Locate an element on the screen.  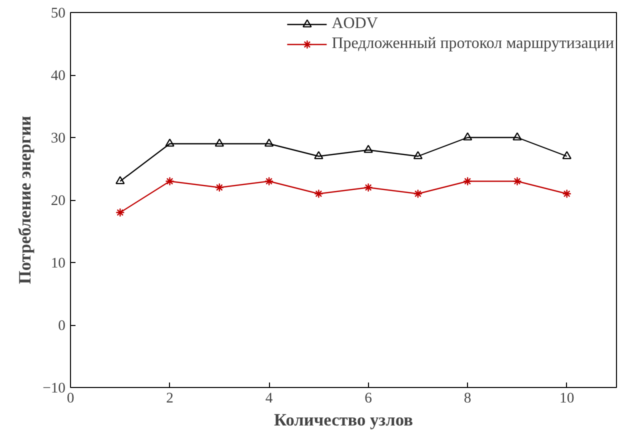
y-tick-label: 40 is located at coordinates (58, 76).